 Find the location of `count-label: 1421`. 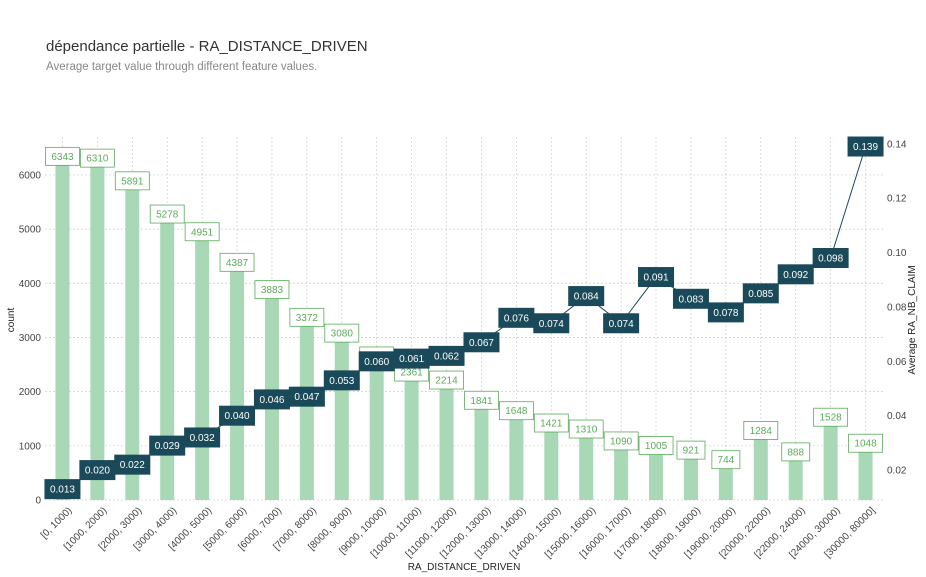

count-label: 1421 is located at coordinates (551, 423).